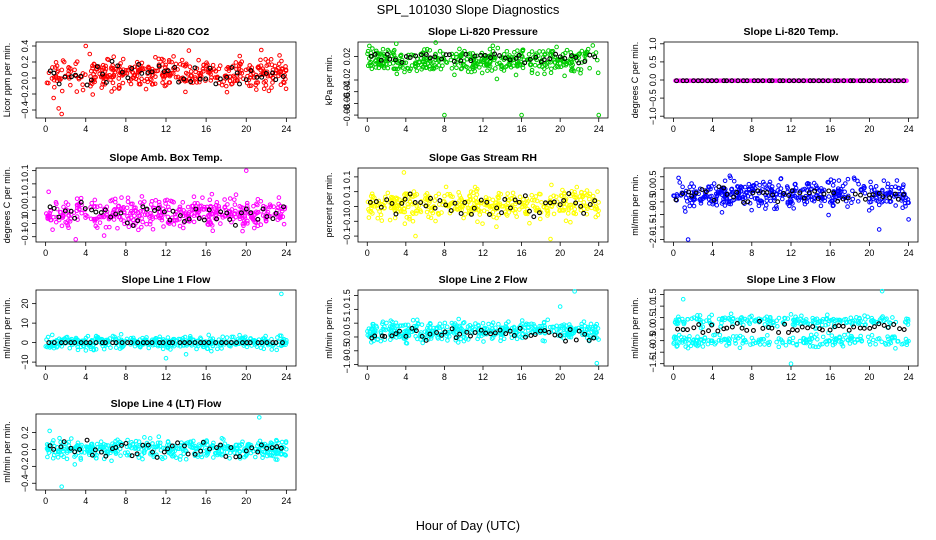 The width and height of the screenshot is (936, 540). Describe the element at coordinates (246, 253) in the screenshot. I see `x-tick-label: 20` at that location.